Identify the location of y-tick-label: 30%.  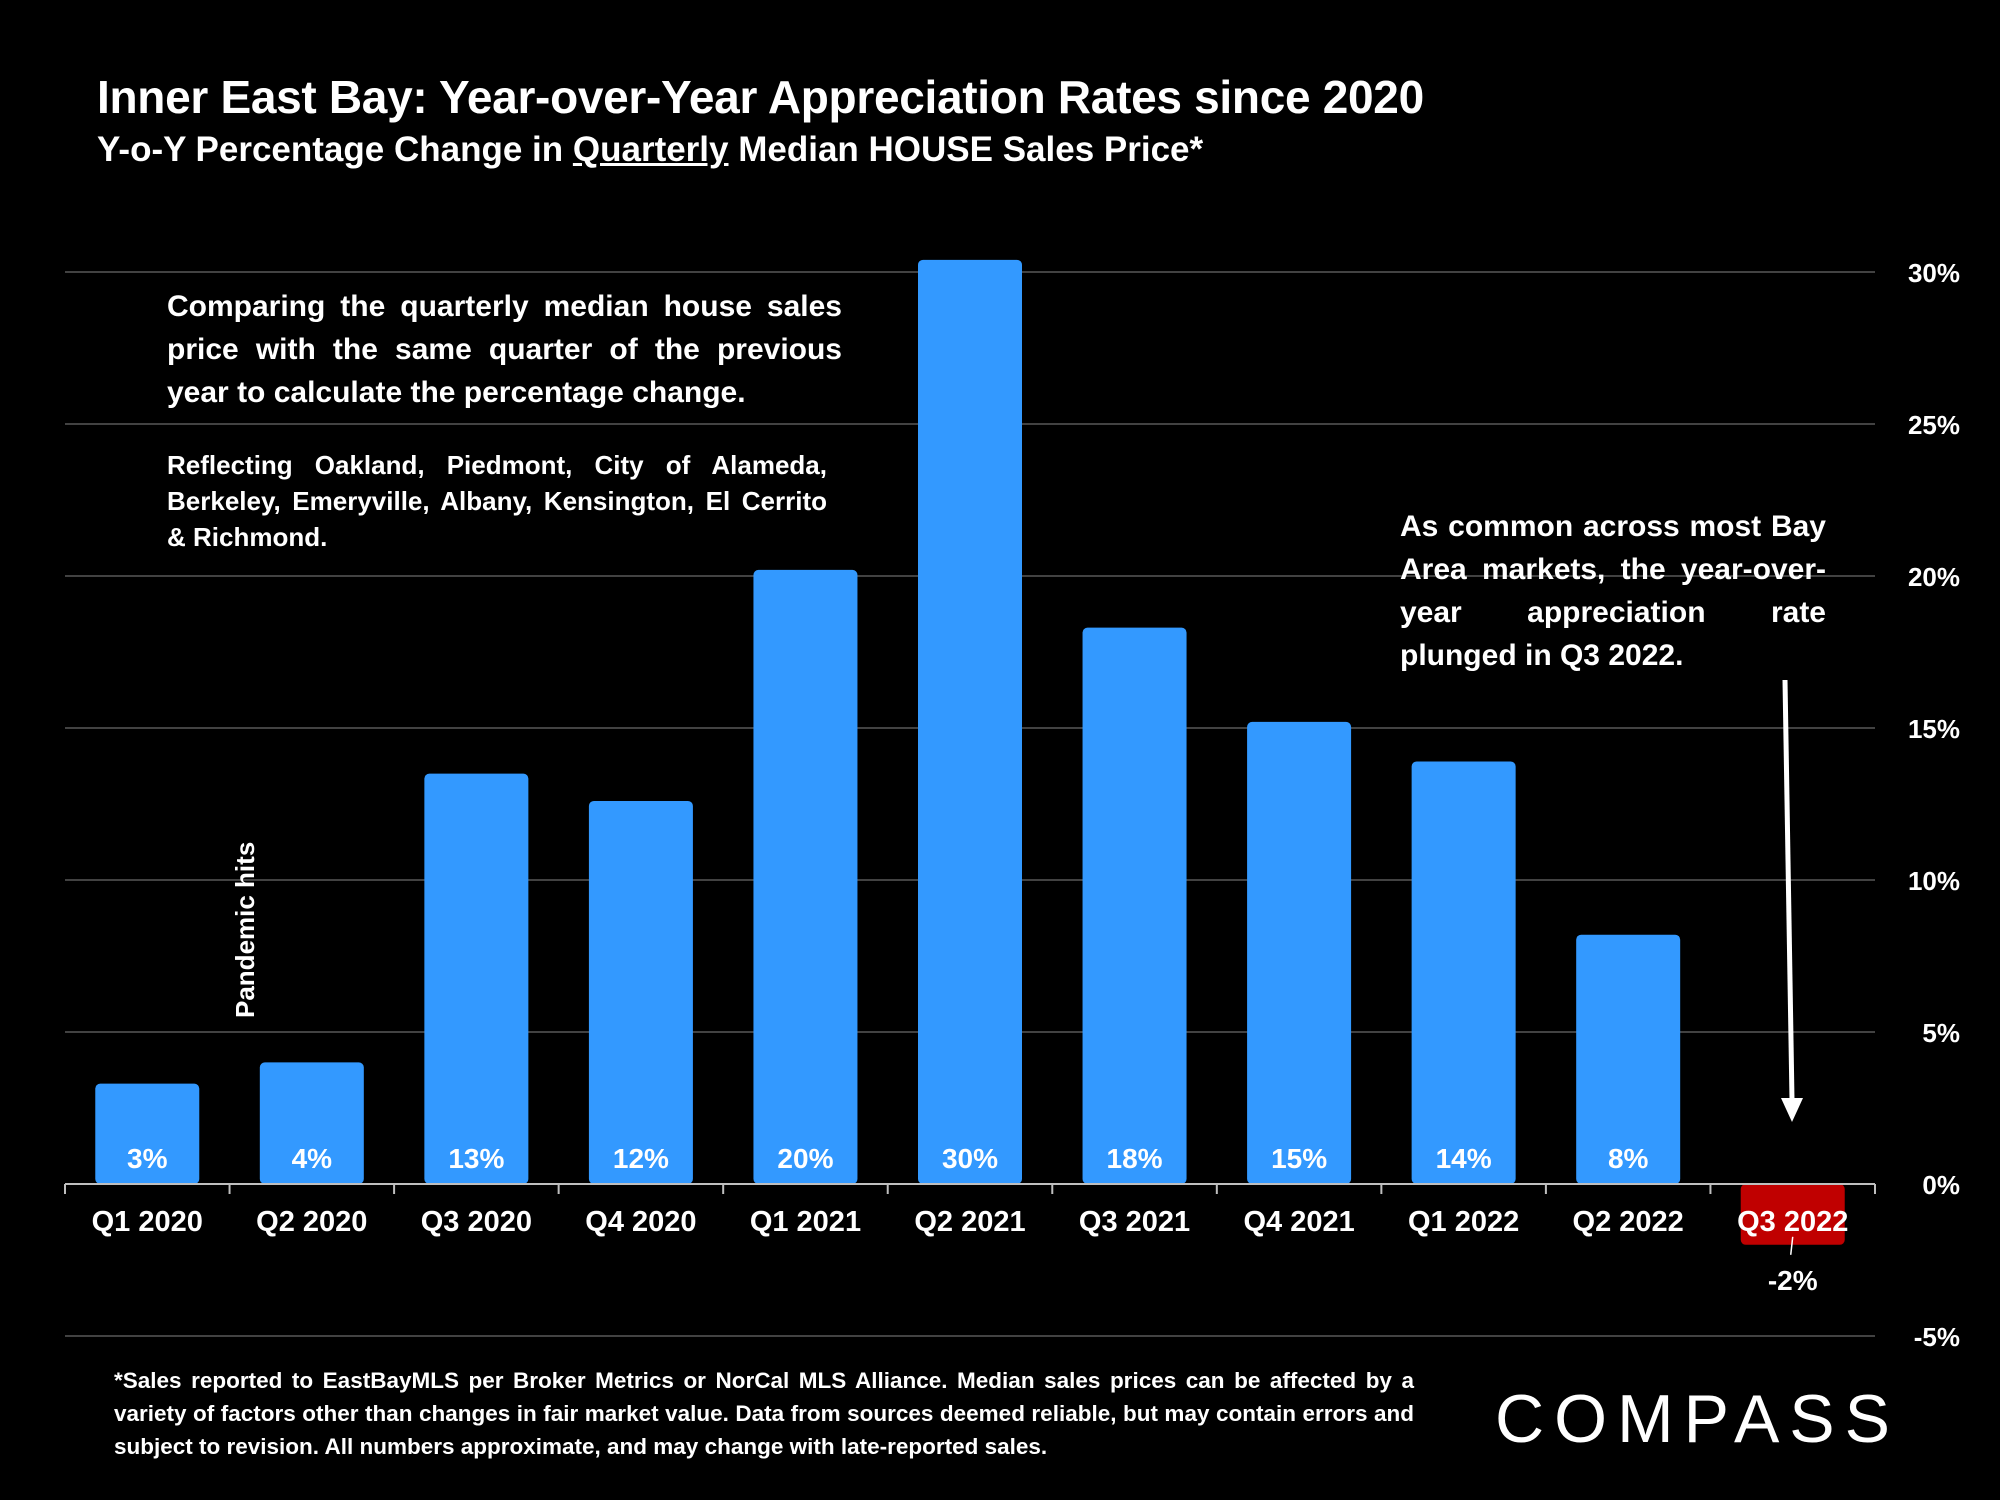
(1934, 273).